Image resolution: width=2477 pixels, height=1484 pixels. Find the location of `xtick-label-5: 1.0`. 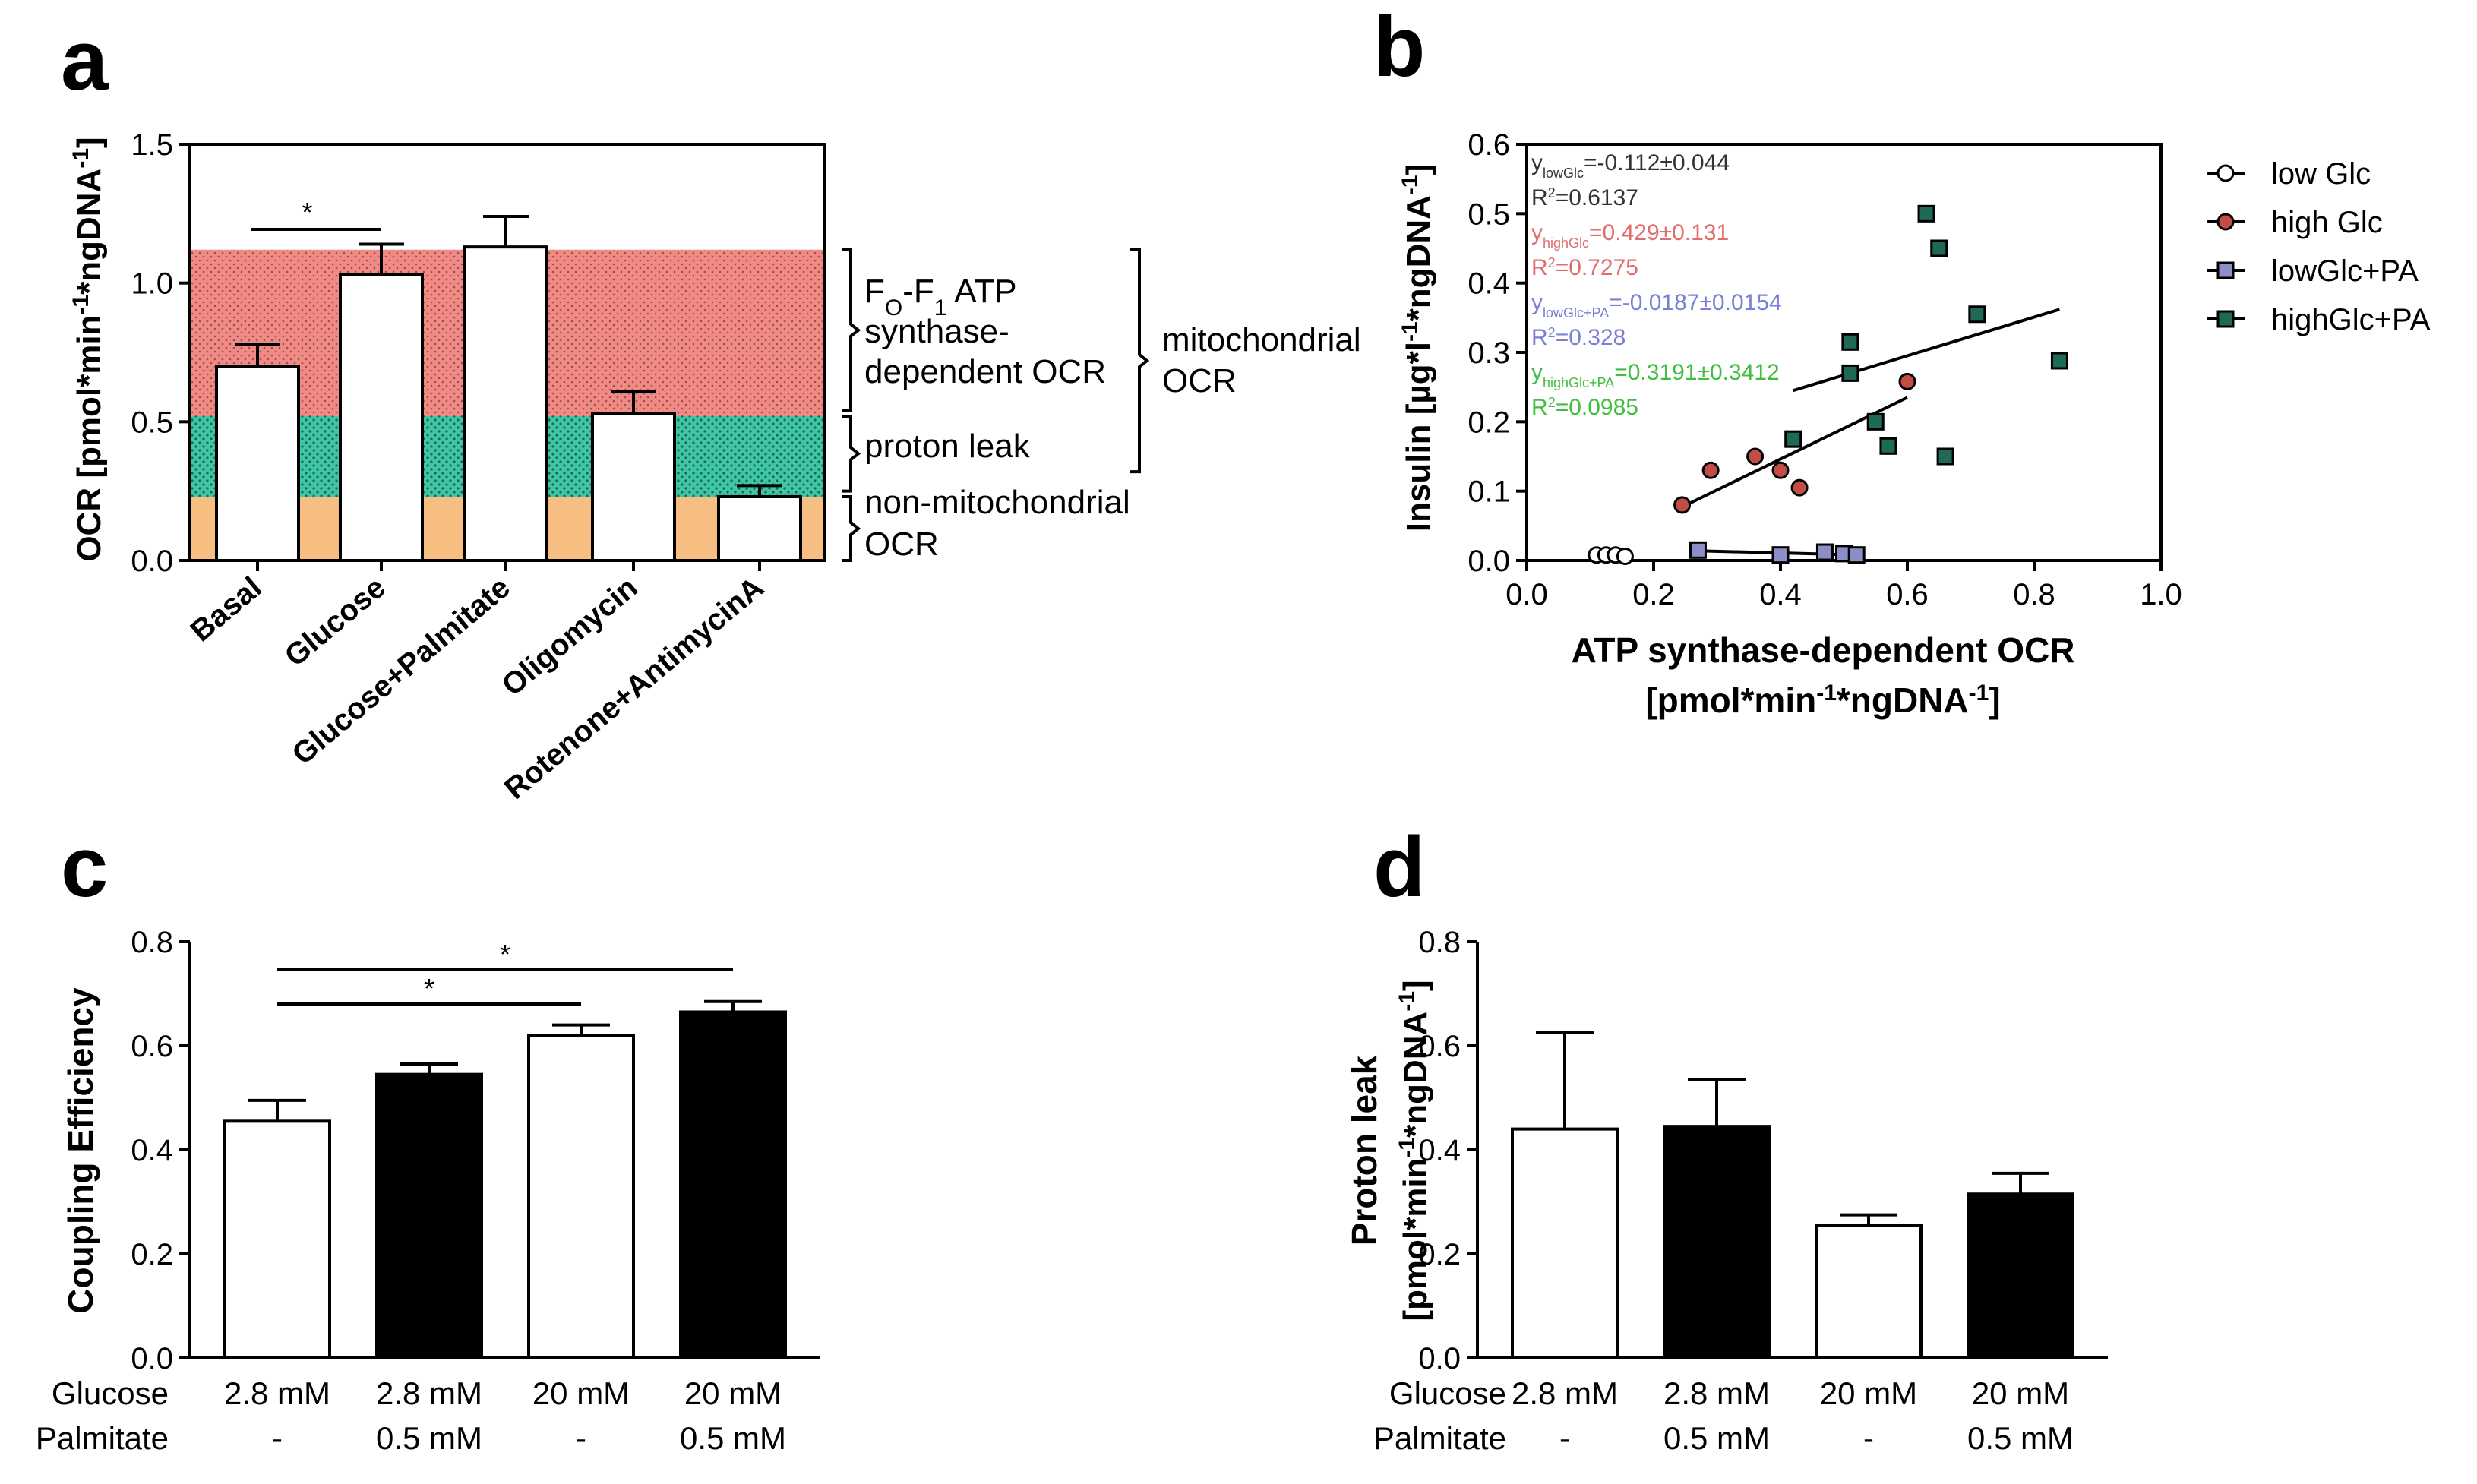

xtick-label-5: 1.0 is located at coordinates (2161, 594).